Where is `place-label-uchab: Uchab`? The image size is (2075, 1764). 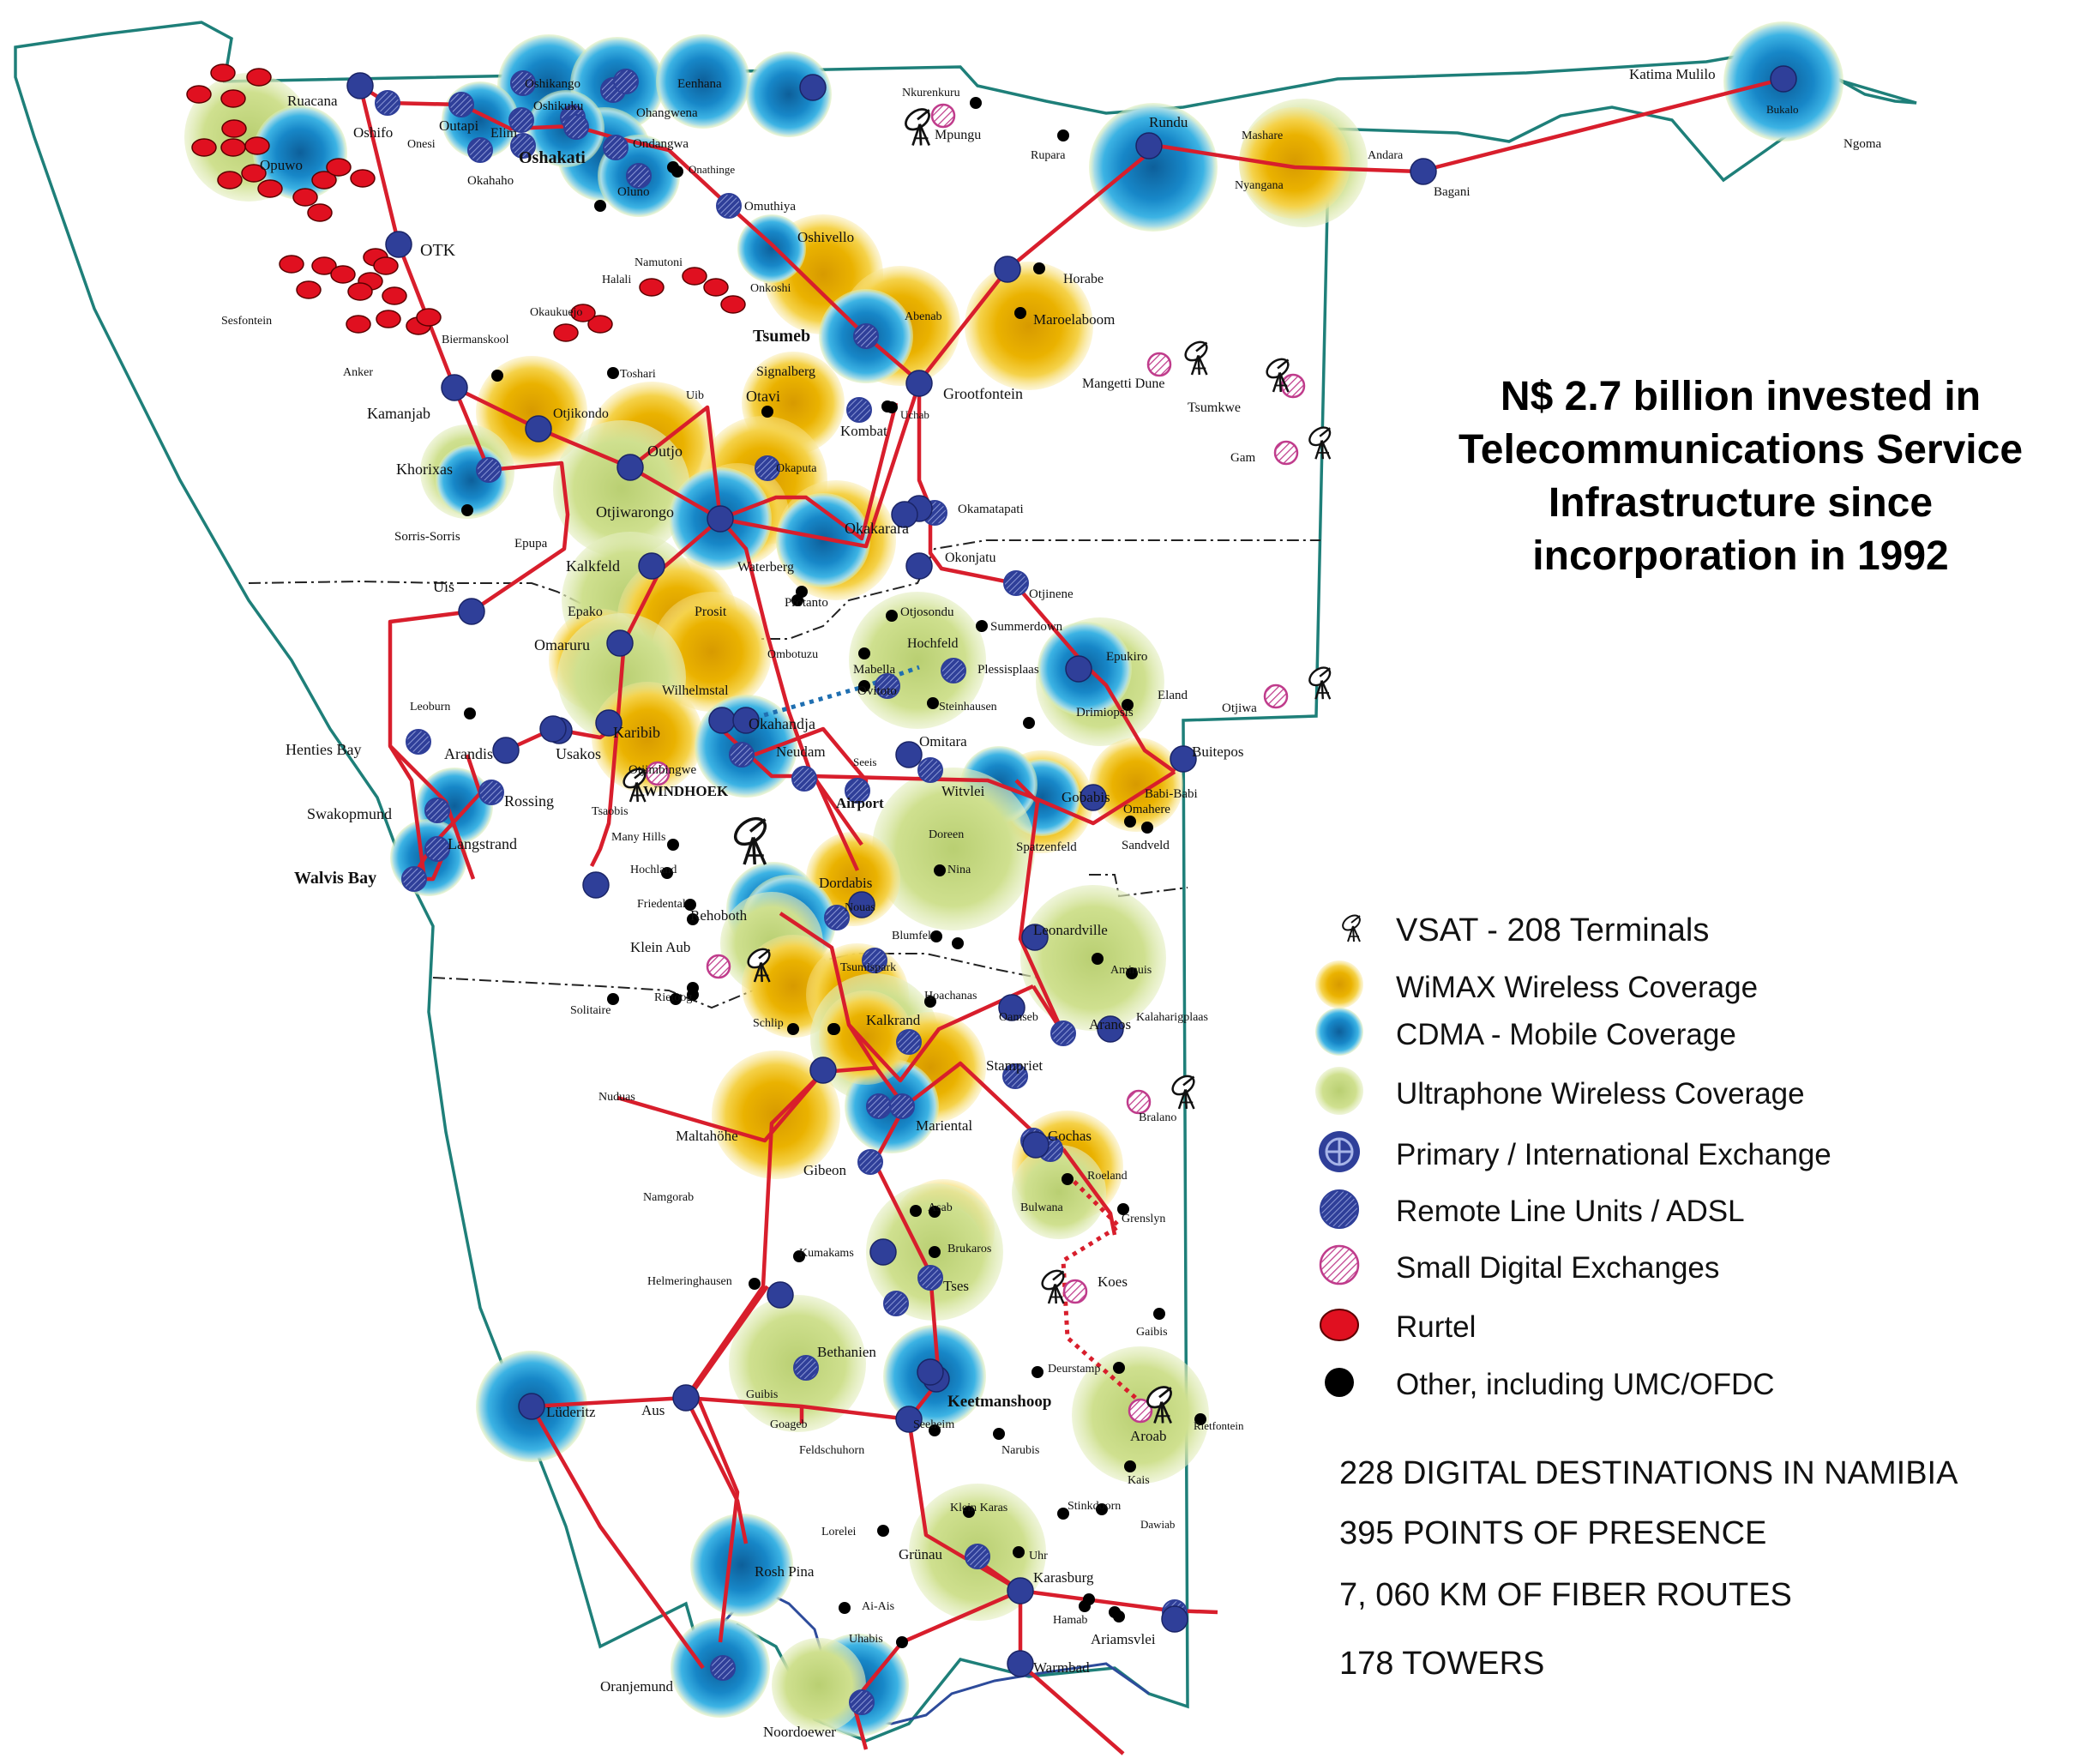 place-label-uchab: Uchab is located at coordinates (914, 414).